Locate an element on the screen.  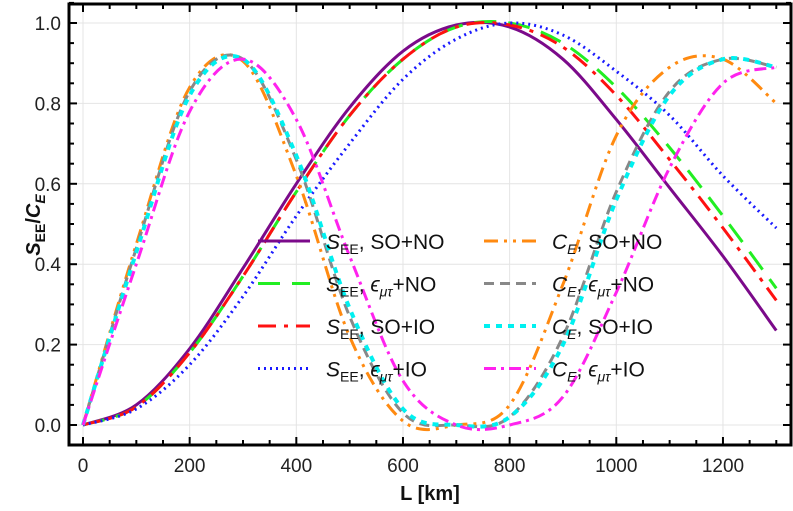
legend-label-1: SEE, ϵμτ+NO is located at coordinates (381, 287).